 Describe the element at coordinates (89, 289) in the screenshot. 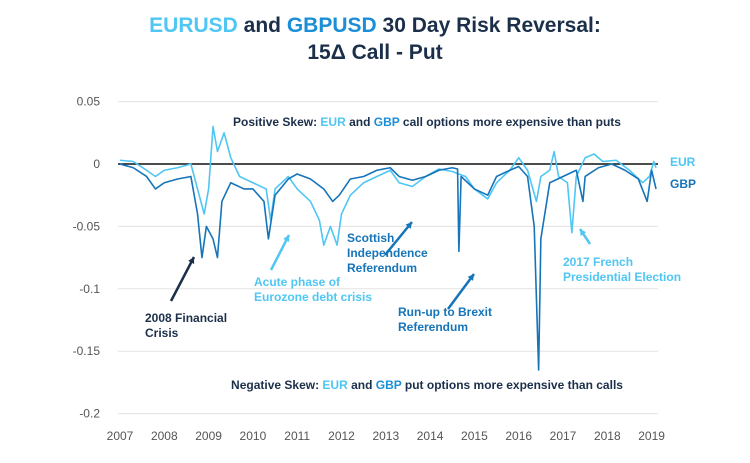

I see `y-tick-label: -0.1` at that location.